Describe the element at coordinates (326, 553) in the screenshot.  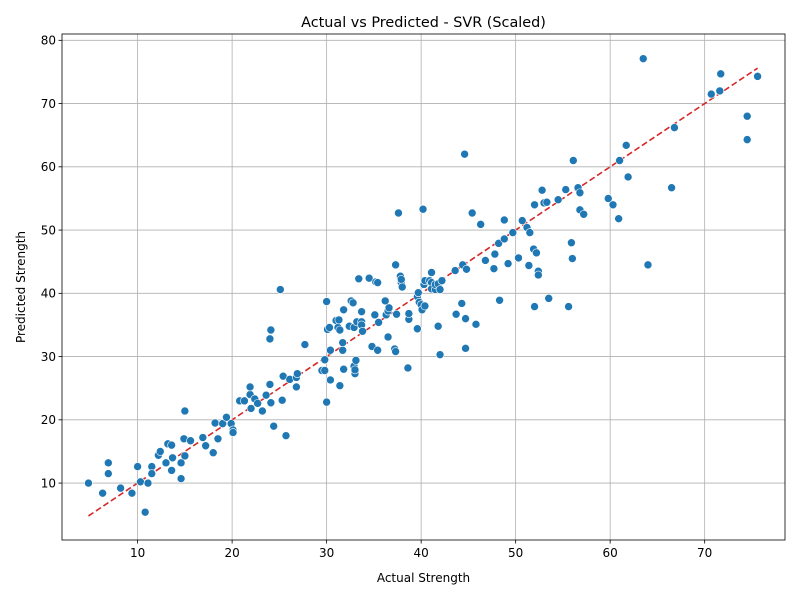
I see `x-tick-label: 30` at that location.